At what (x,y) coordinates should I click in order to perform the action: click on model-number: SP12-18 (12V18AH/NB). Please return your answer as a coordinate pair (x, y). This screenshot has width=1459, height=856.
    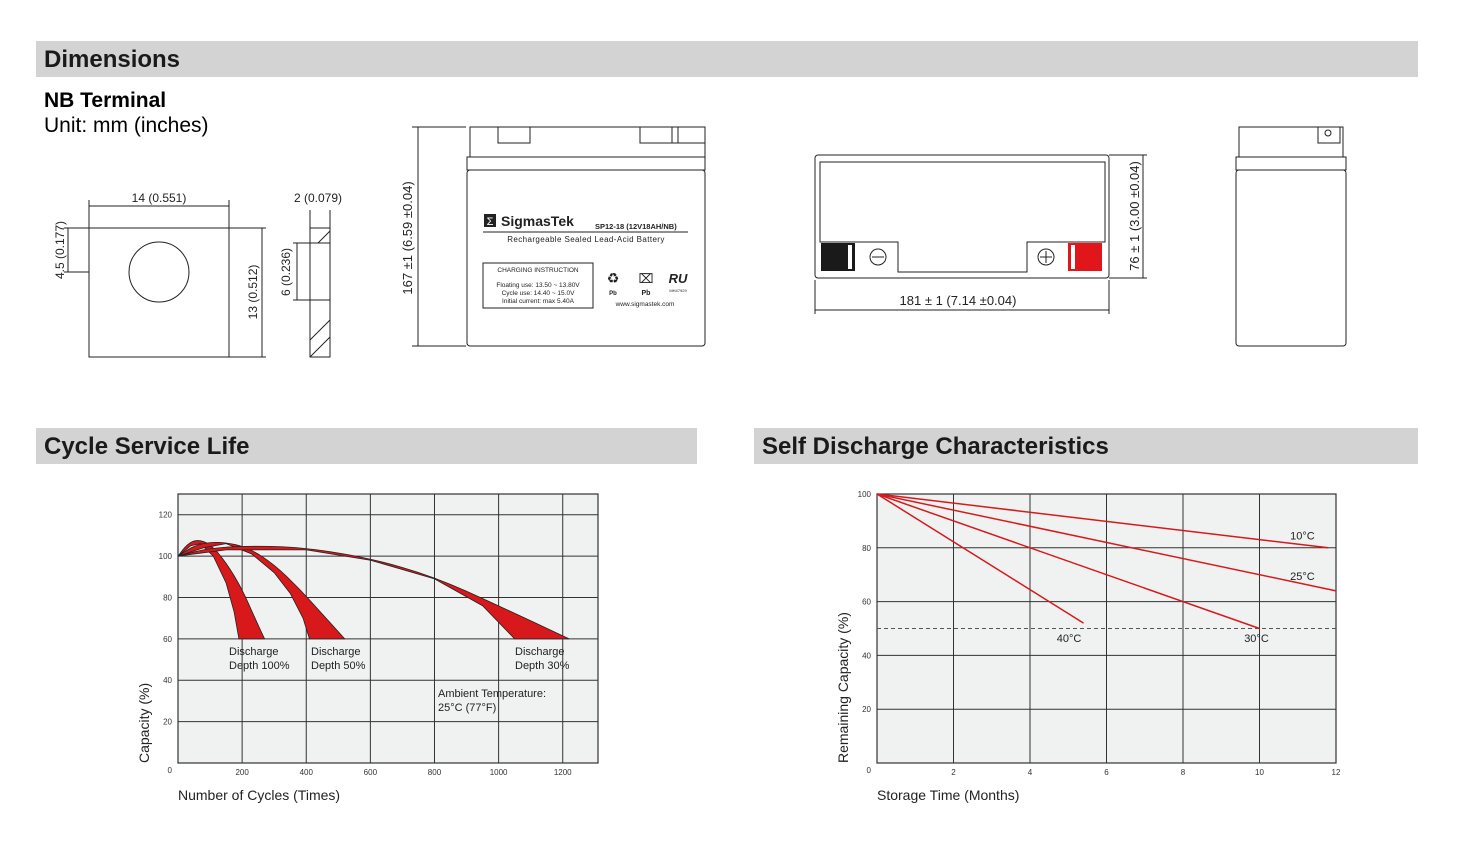
    Looking at the image, I should click on (636, 226).